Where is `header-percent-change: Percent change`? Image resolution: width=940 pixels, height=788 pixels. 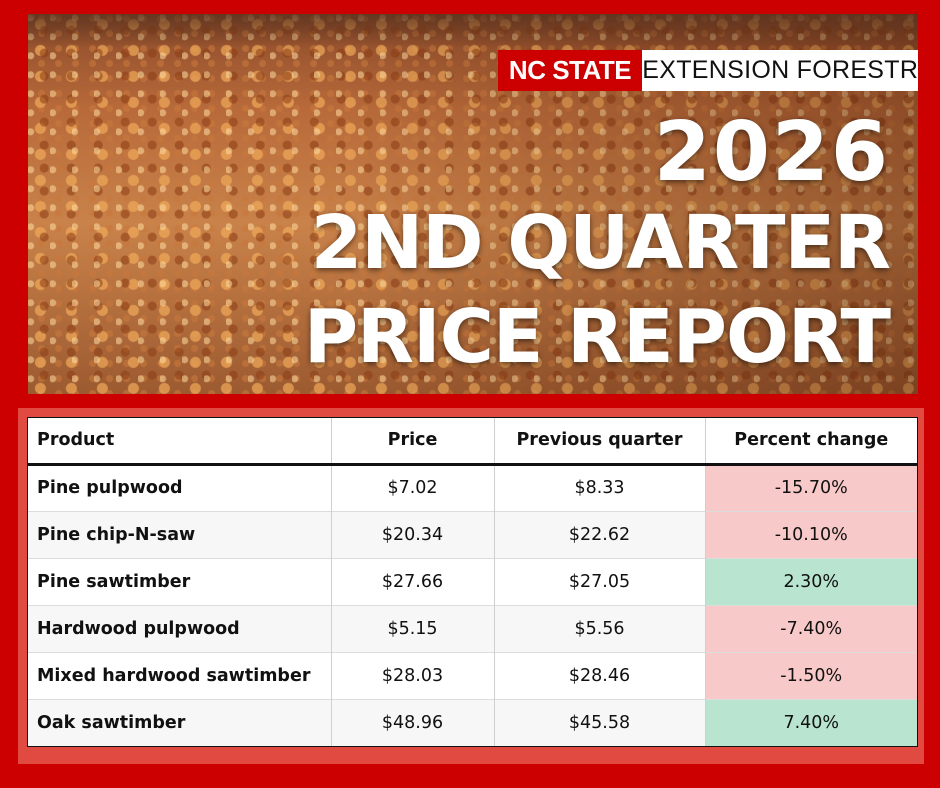 header-percent-change: Percent change is located at coordinates (810, 442).